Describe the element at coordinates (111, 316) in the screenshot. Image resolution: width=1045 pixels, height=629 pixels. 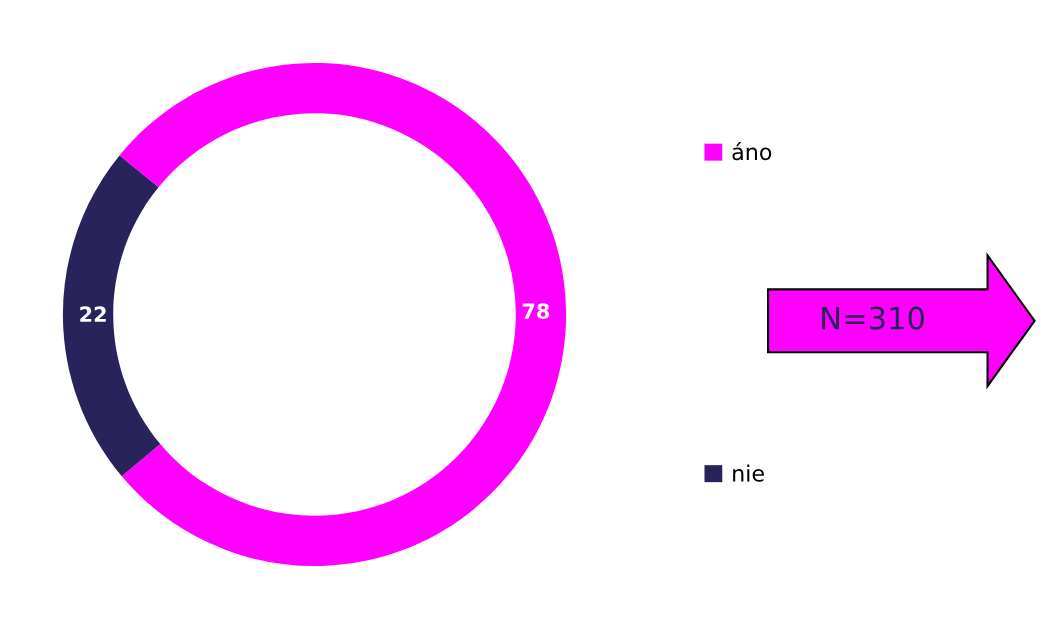
I see `donut-slice` at that location.